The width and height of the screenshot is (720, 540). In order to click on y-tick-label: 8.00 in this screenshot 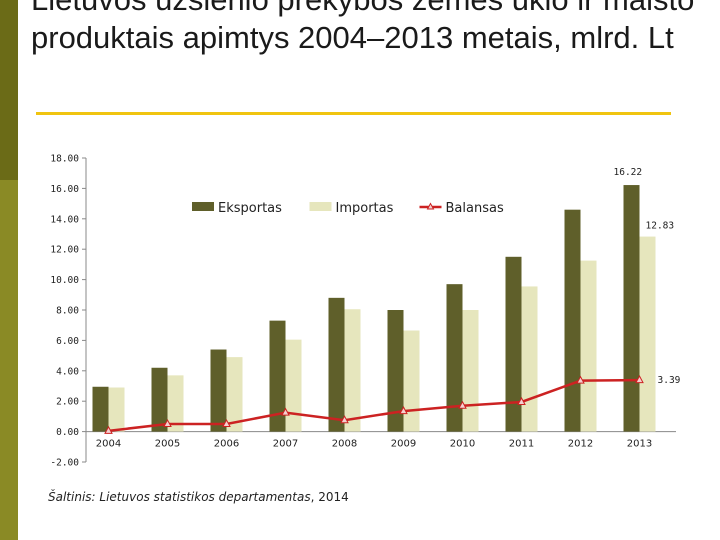, I will do `click(67, 311)`.